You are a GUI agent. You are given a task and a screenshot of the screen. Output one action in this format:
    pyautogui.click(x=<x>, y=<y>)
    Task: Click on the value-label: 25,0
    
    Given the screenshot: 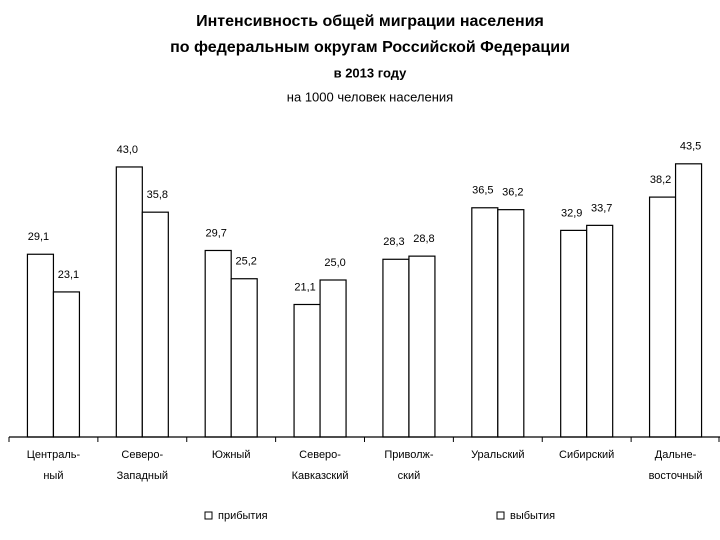 What is the action you would take?
    pyautogui.click(x=334, y=263)
    